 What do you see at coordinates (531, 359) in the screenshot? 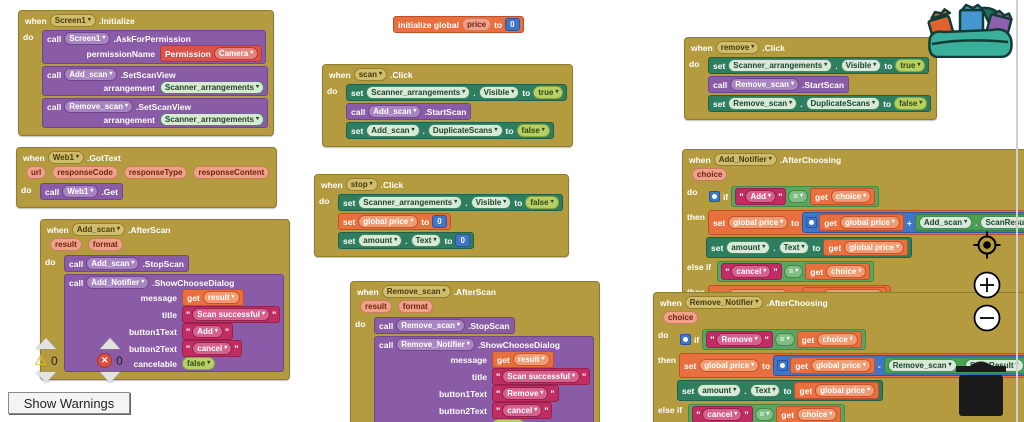
I see `dropdown-pill: result ▾` at bounding box center [531, 359].